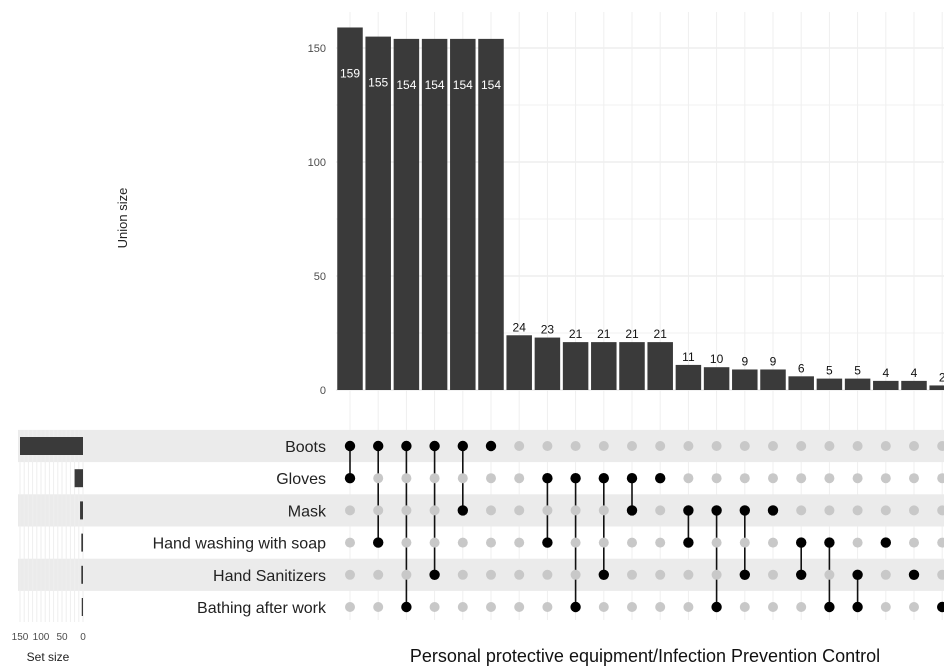 The image size is (944, 669). What do you see at coordinates (801, 368) in the screenshot?
I see `bar-value-label: 6` at bounding box center [801, 368].